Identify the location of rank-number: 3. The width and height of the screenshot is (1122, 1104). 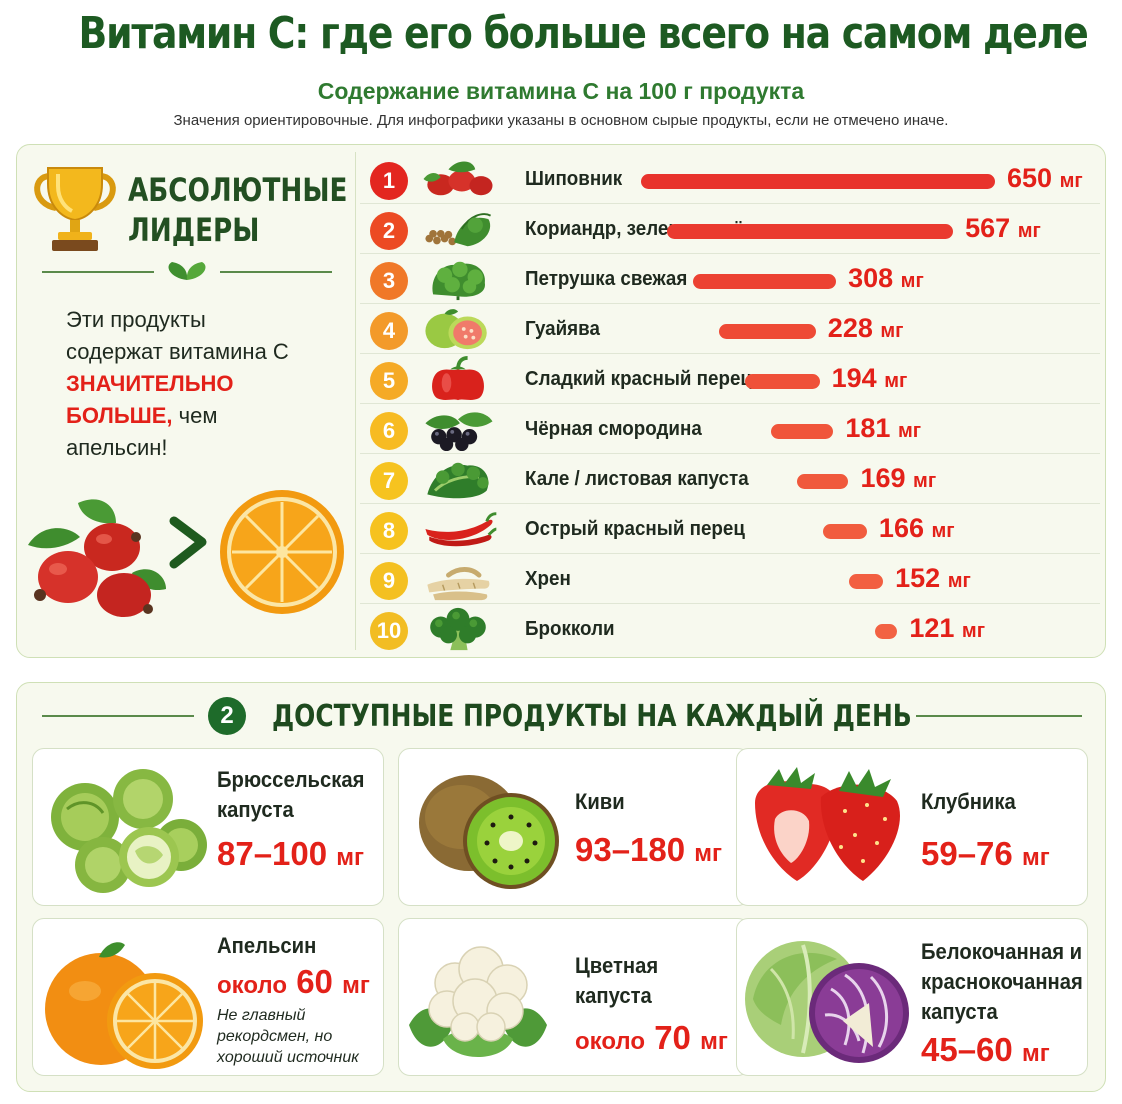
(389, 281).